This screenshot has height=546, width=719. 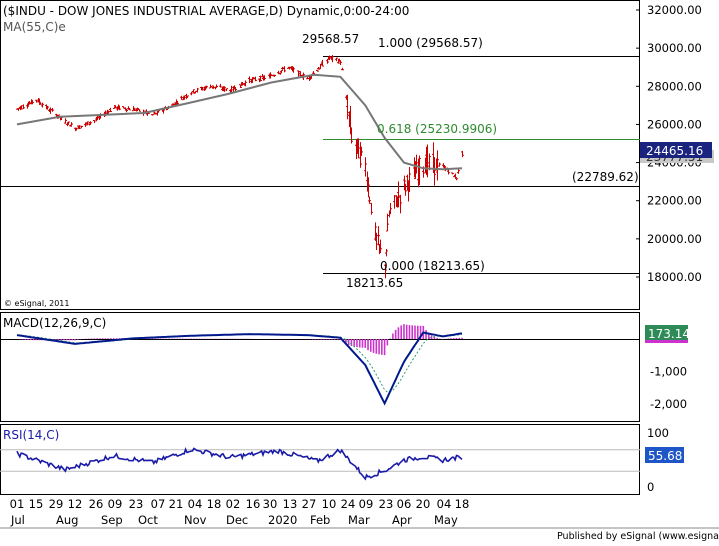 I want to click on x-month-label: Jul, so click(x=17, y=520).